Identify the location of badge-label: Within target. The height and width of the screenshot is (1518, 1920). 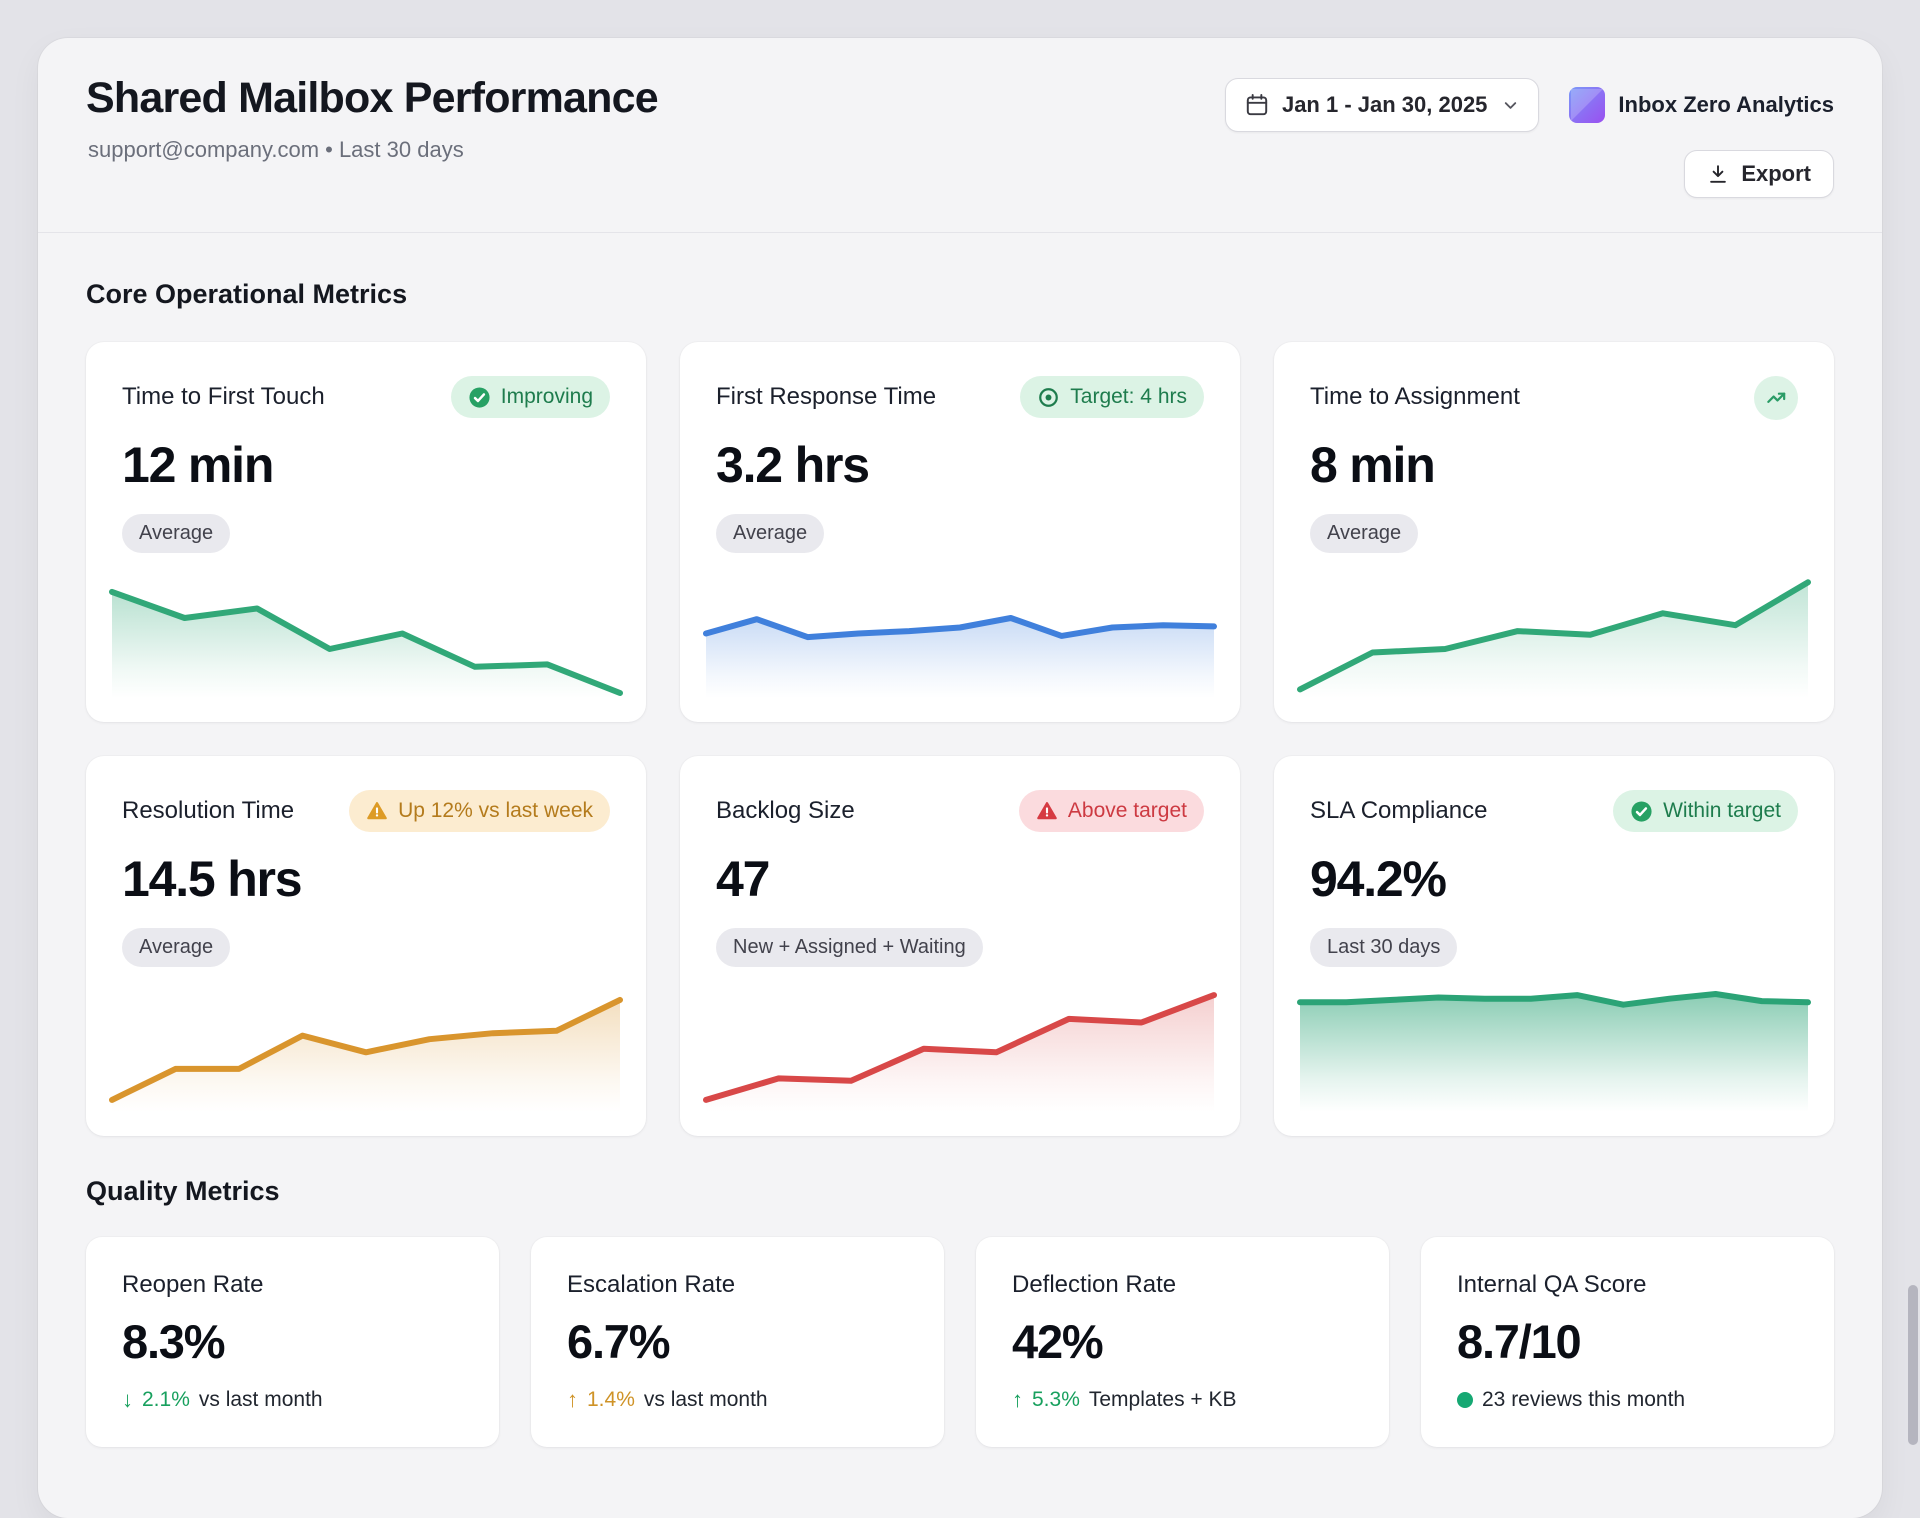
(1722, 810).